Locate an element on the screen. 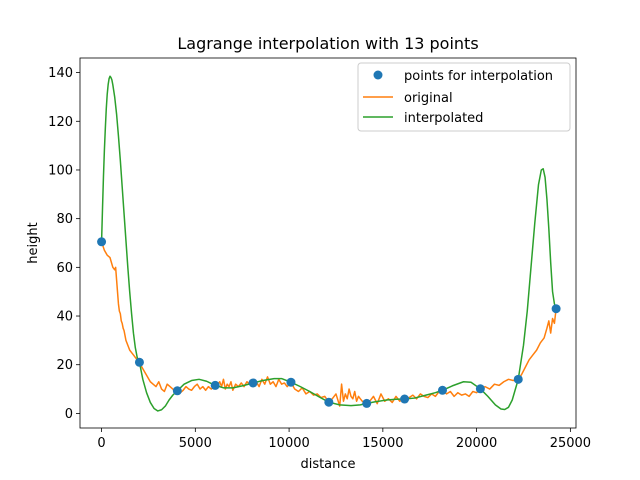  y-tick-label: 40 is located at coordinates (64, 317).